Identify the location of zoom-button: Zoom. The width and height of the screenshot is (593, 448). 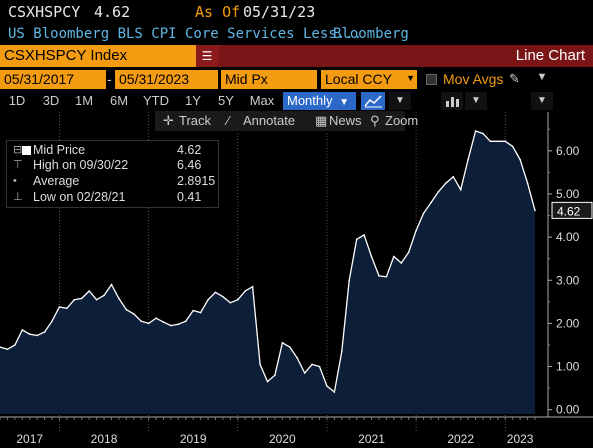
(402, 120).